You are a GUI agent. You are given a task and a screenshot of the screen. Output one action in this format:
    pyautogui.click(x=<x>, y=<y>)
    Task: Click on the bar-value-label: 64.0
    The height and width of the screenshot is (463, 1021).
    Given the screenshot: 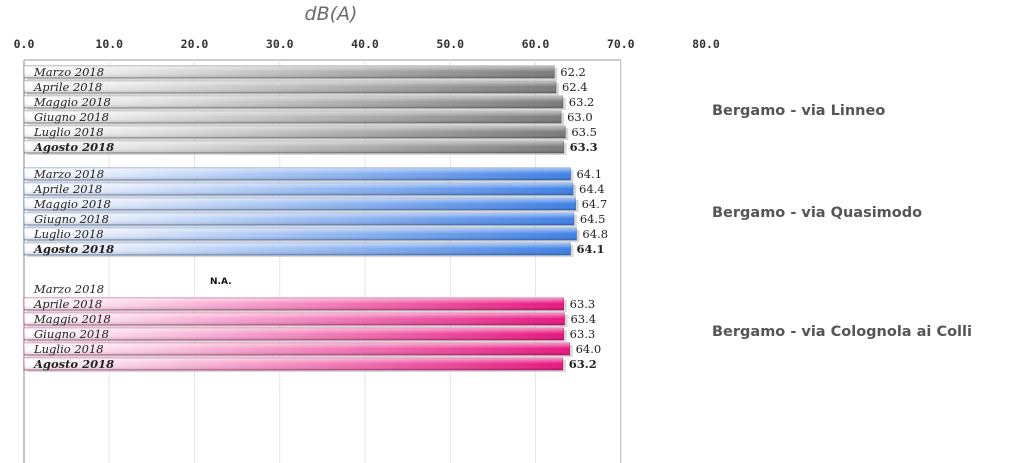 What is the action you would take?
    pyautogui.click(x=589, y=349)
    